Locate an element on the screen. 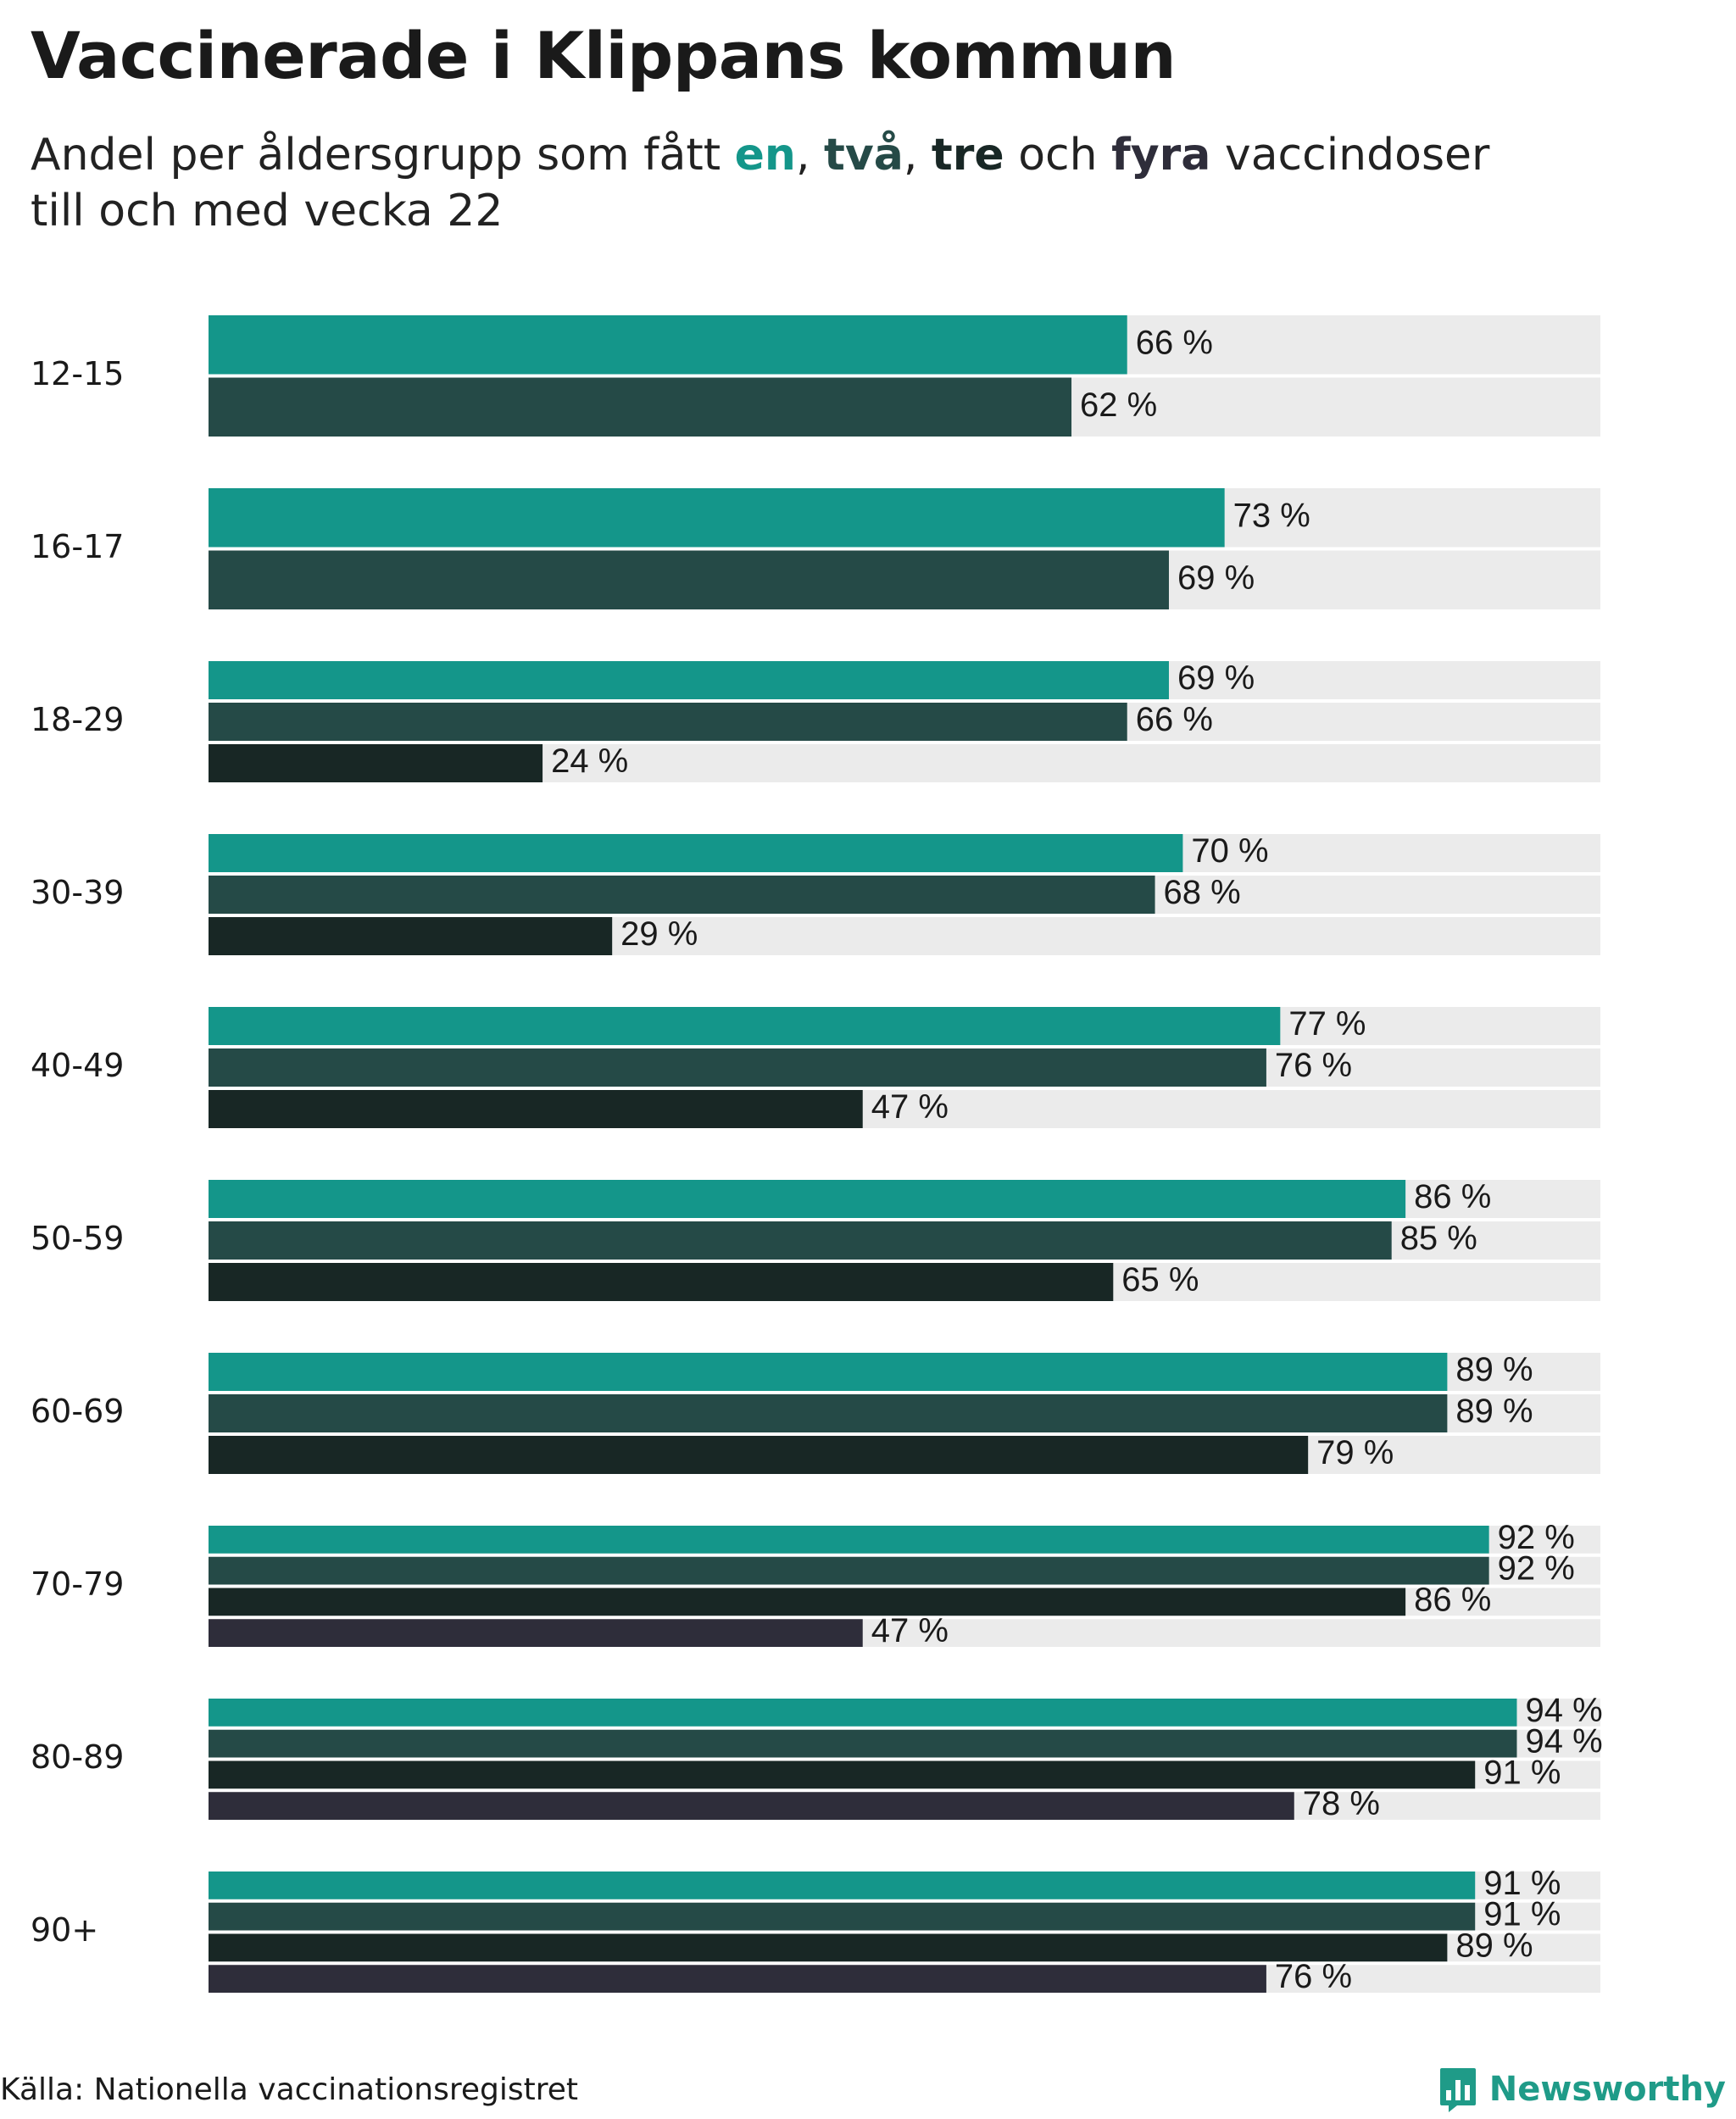 This screenshot has width=1736, height=2119. value-label: 62 % is located at coordinates (1118, 406).